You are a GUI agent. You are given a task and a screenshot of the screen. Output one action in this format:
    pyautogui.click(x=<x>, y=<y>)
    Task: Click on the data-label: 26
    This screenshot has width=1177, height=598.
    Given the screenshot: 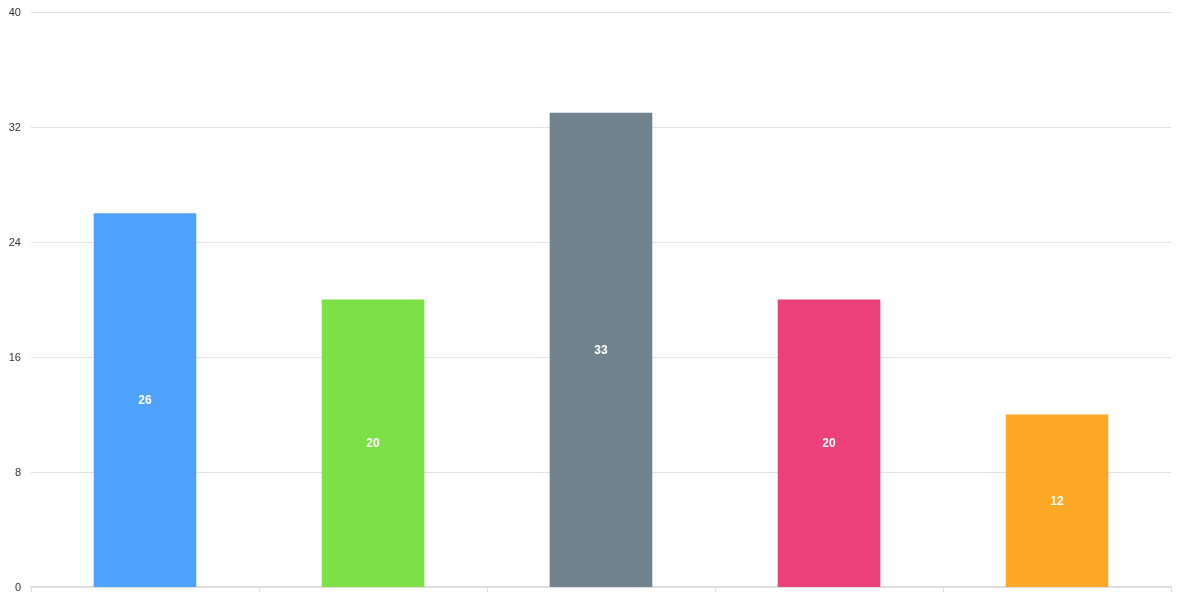 What is the action you would take?
    pyautogui.click(x=145, y=400)
    